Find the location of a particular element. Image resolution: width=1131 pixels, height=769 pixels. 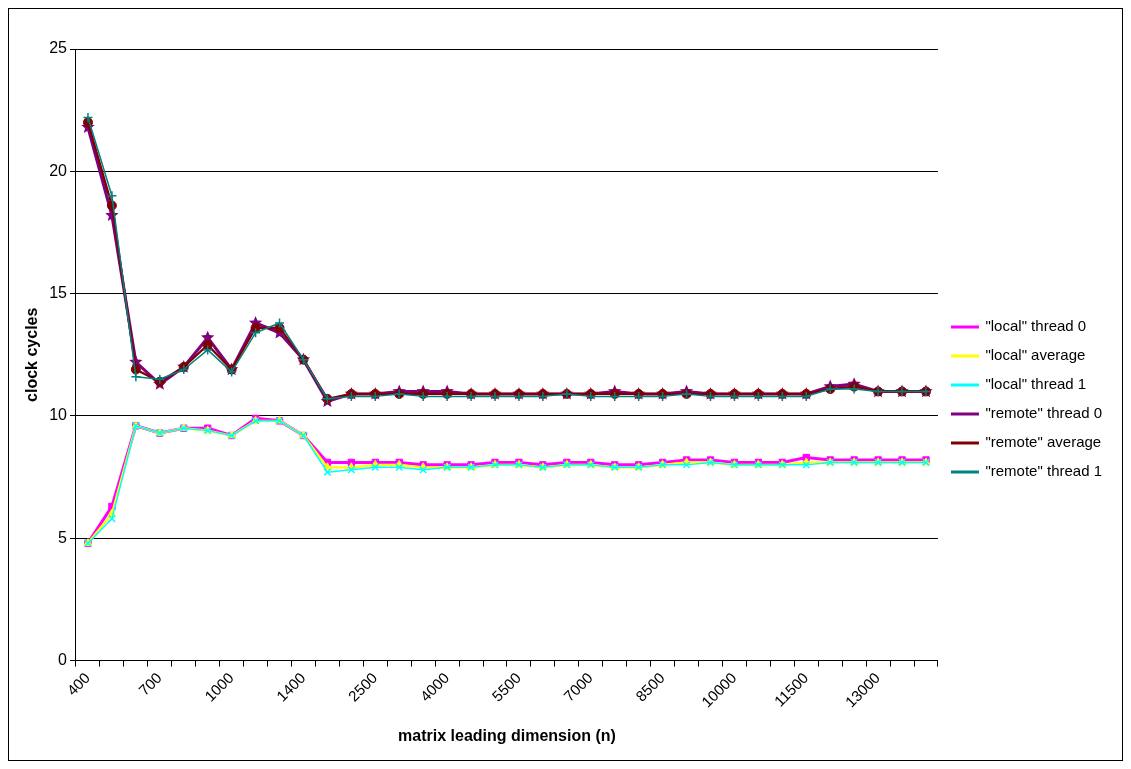

x-tick-label: 400 is located at coordinates (78, 683).